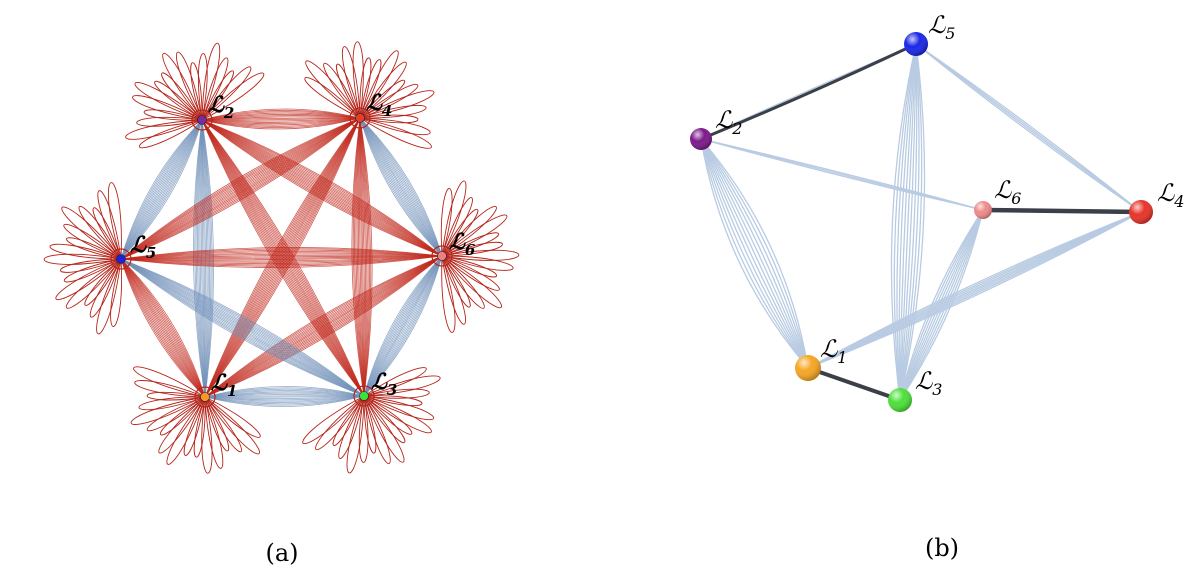 The image size is (1203, 582). I want to click on edge-L5-L4, so click(1028, 128).